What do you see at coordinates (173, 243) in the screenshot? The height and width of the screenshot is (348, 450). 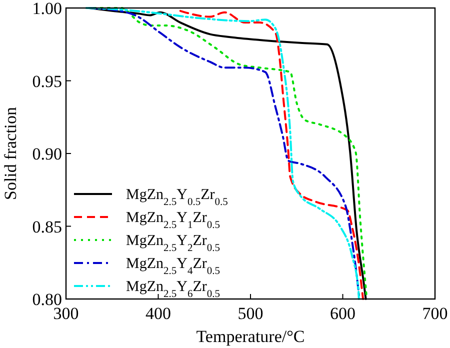 I see `legend-label: MgZn$_{2.5}$Y$_{2}$Zr$_{0.5}$` at bounding box center [173, 243].